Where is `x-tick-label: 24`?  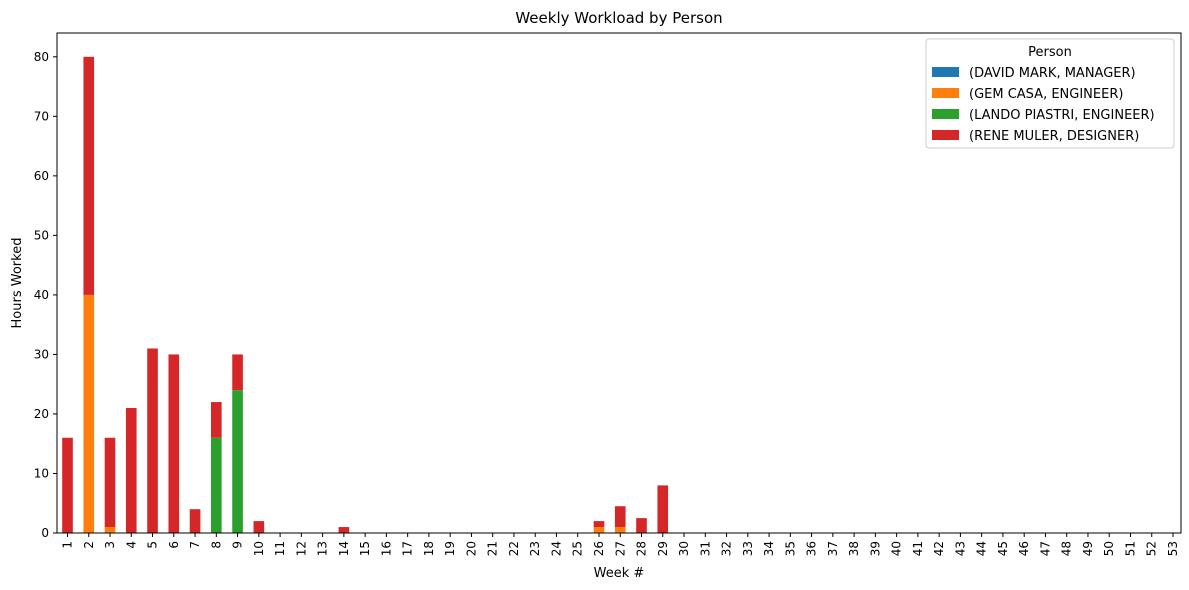 x-tick-label: 24 is located at coordinates (556, 548).